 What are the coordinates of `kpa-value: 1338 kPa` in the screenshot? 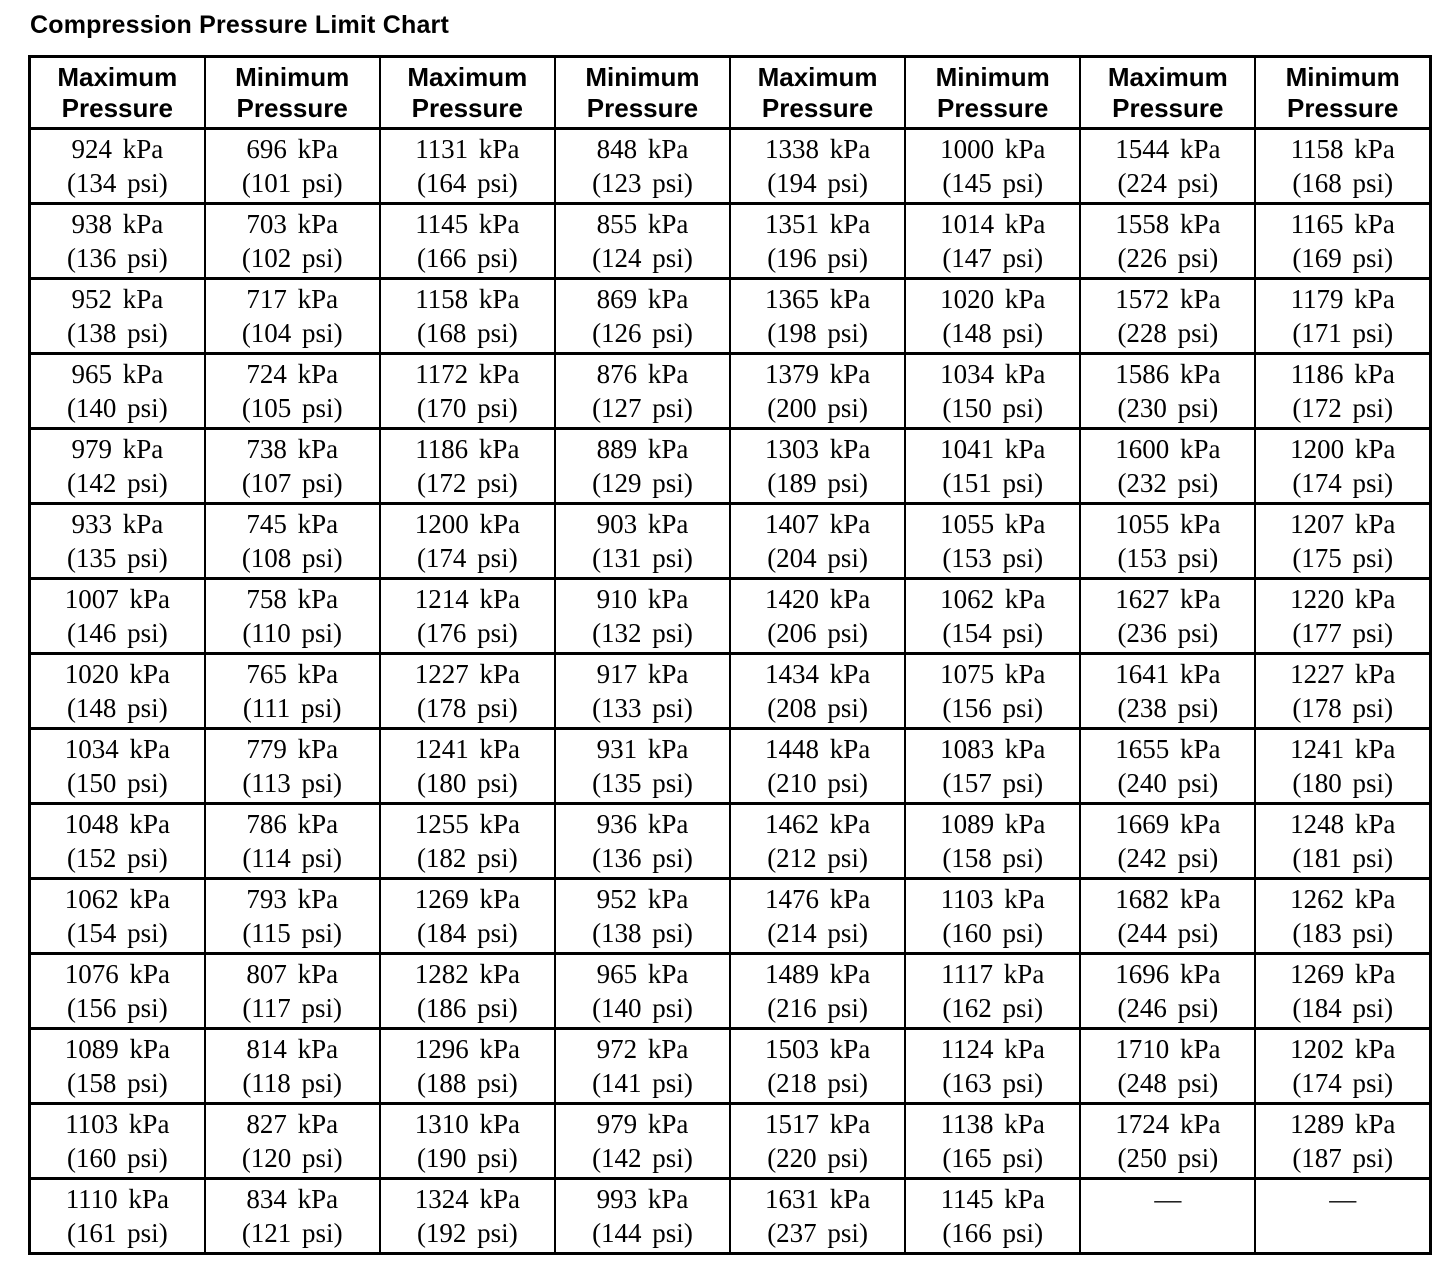 It's located at (817, 149).